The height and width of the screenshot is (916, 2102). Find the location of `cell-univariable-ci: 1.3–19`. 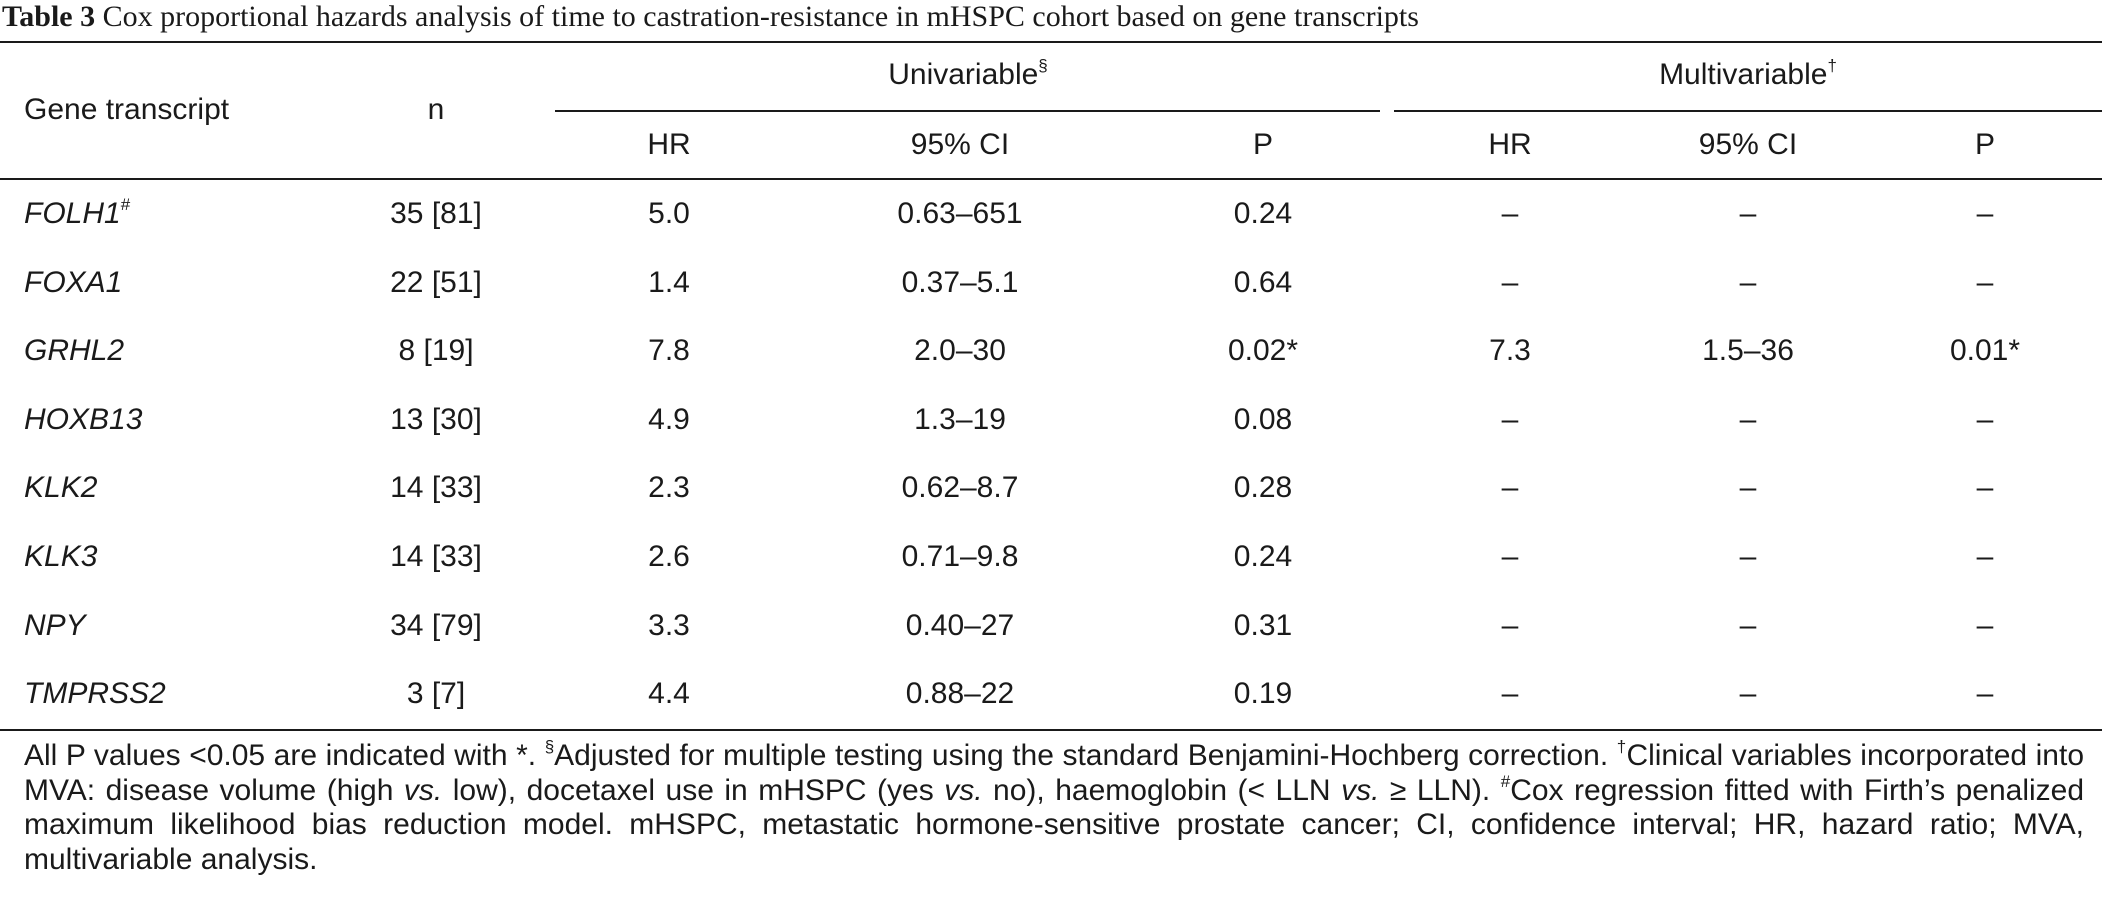

cell-univariable-ci: 1.3–19 is located at coordinates (960, 419).